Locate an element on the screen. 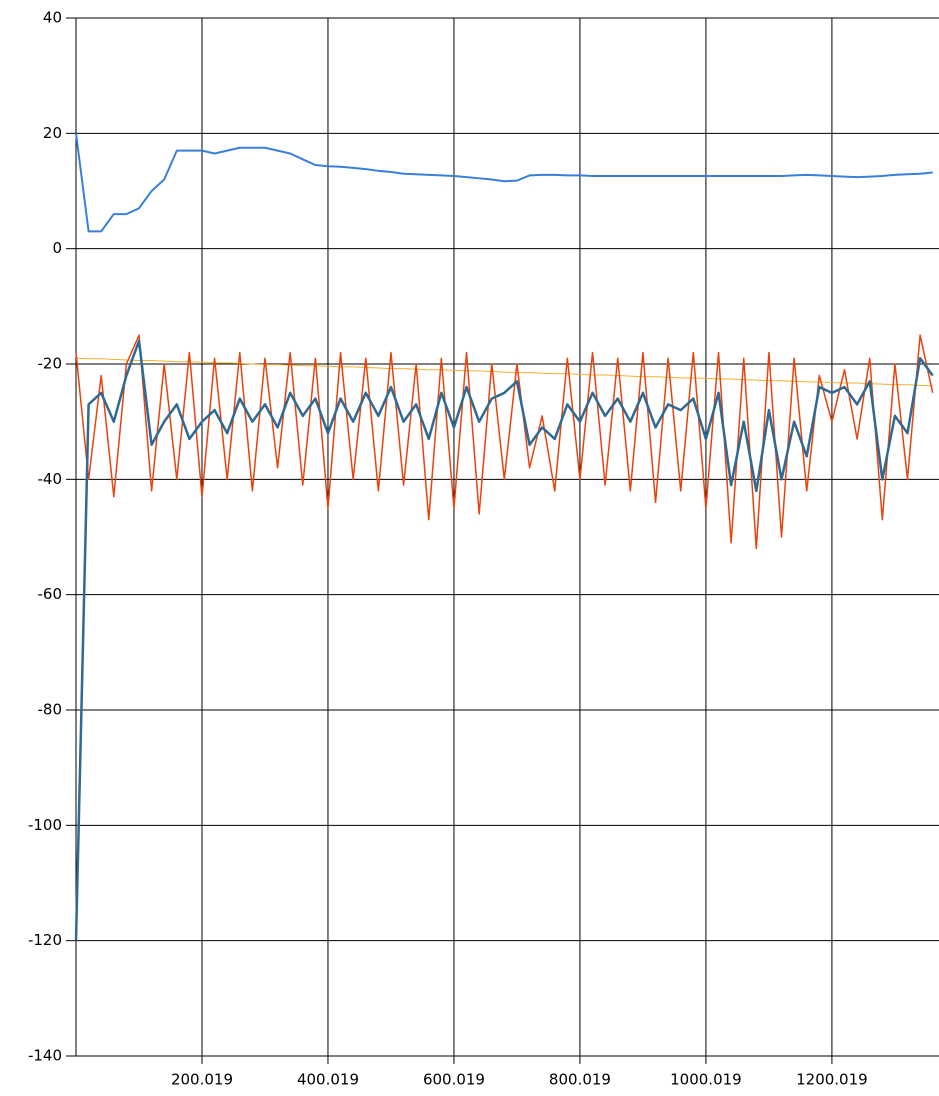  y-tick-label: -120 is located at coordinates (45, 940).